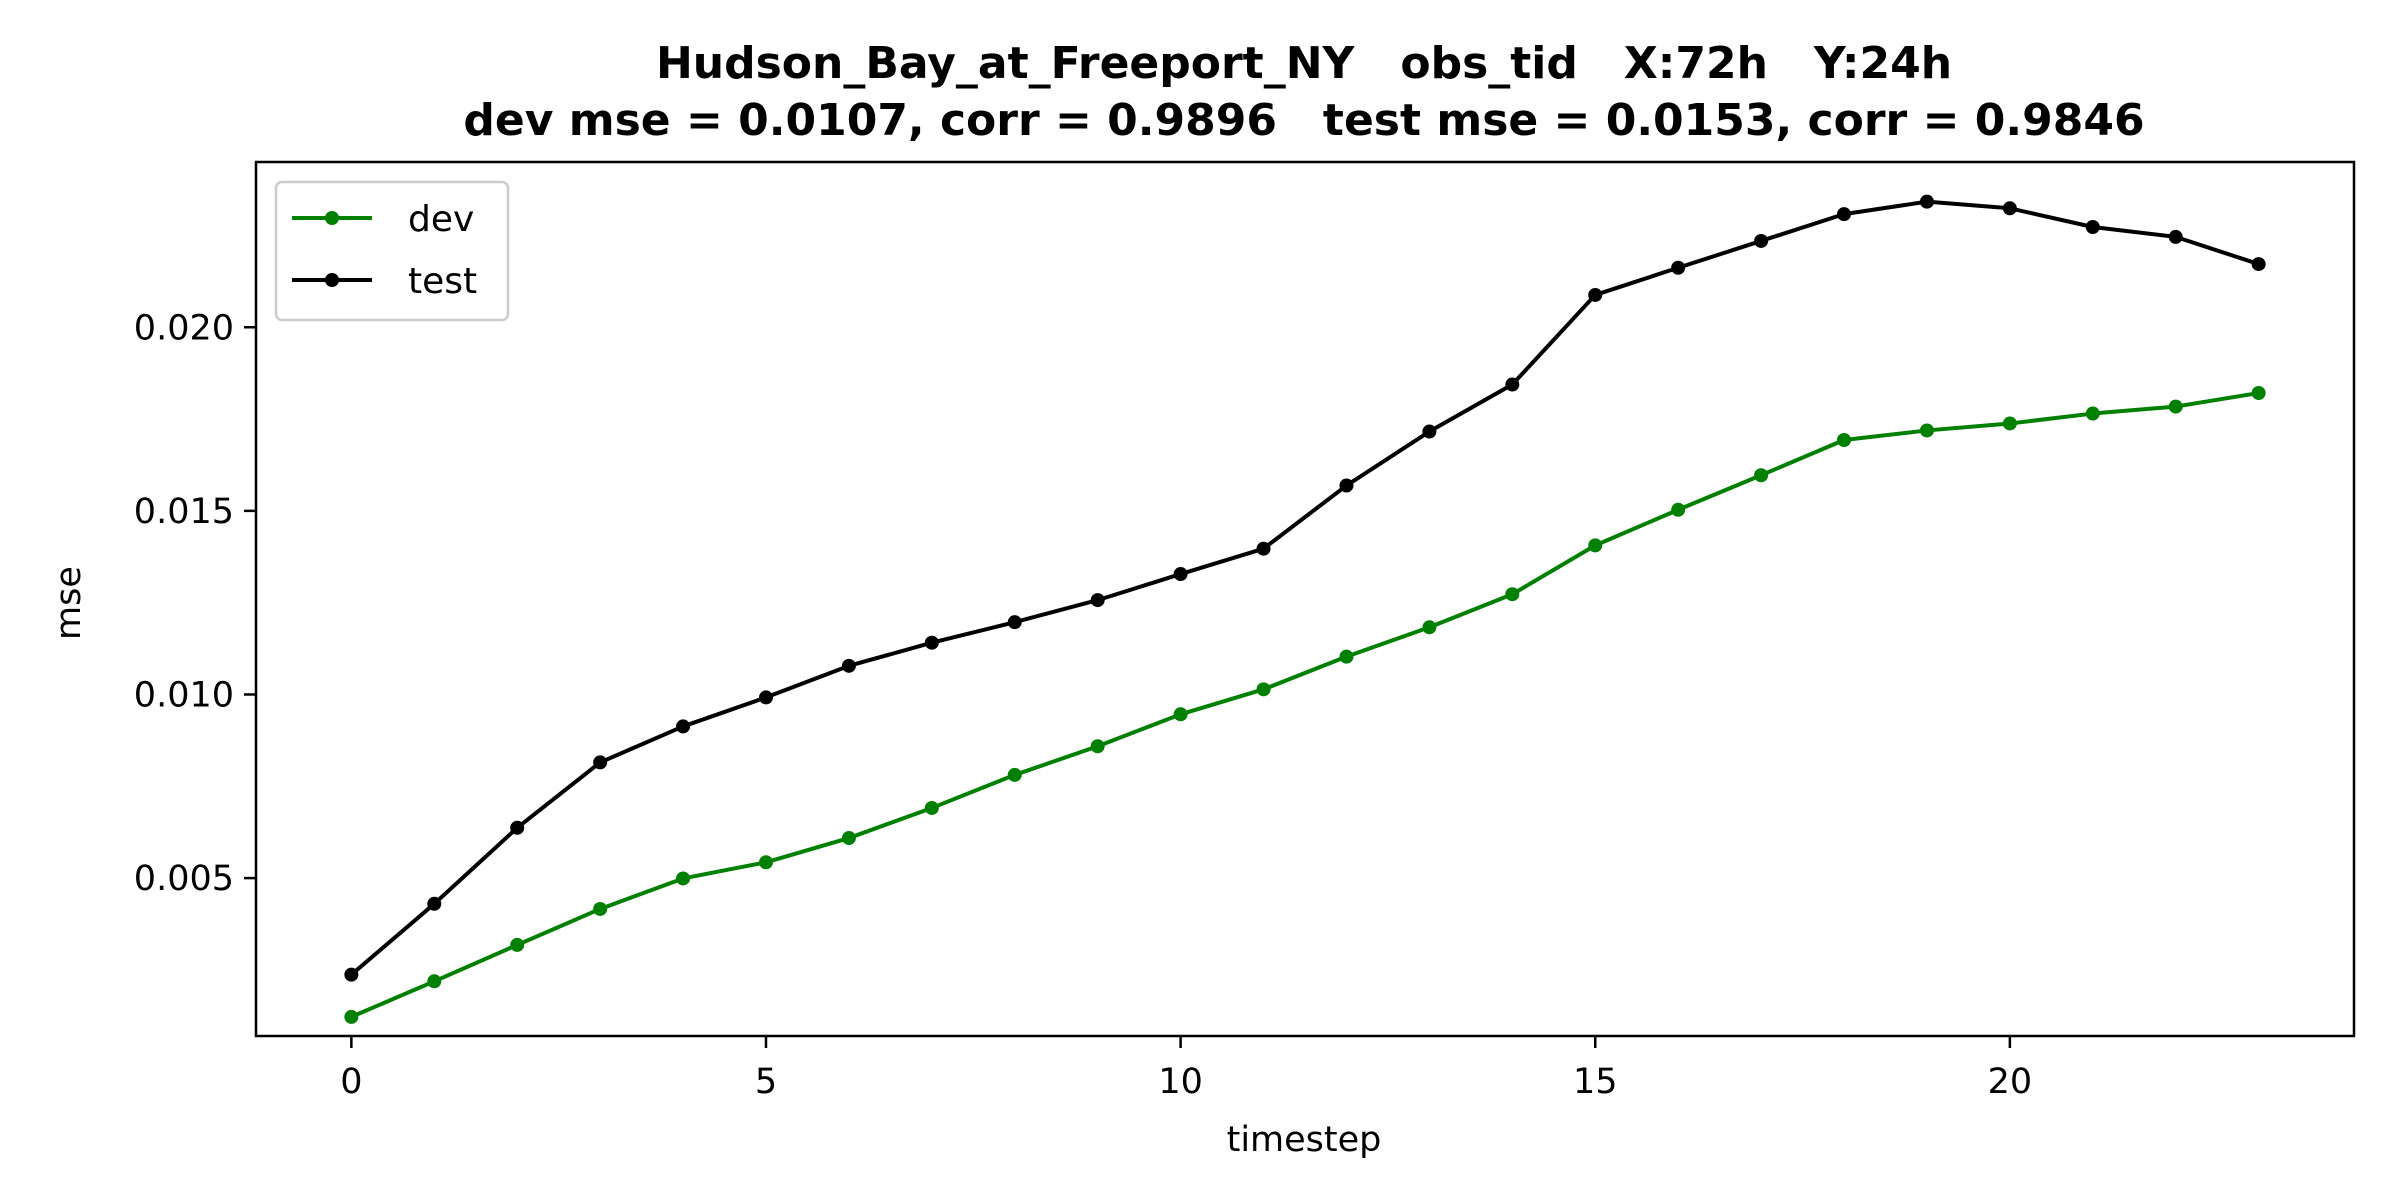 This screenshot has height=1200, width=2400. I want to click on legend-label-test: test, so click(442, 281).